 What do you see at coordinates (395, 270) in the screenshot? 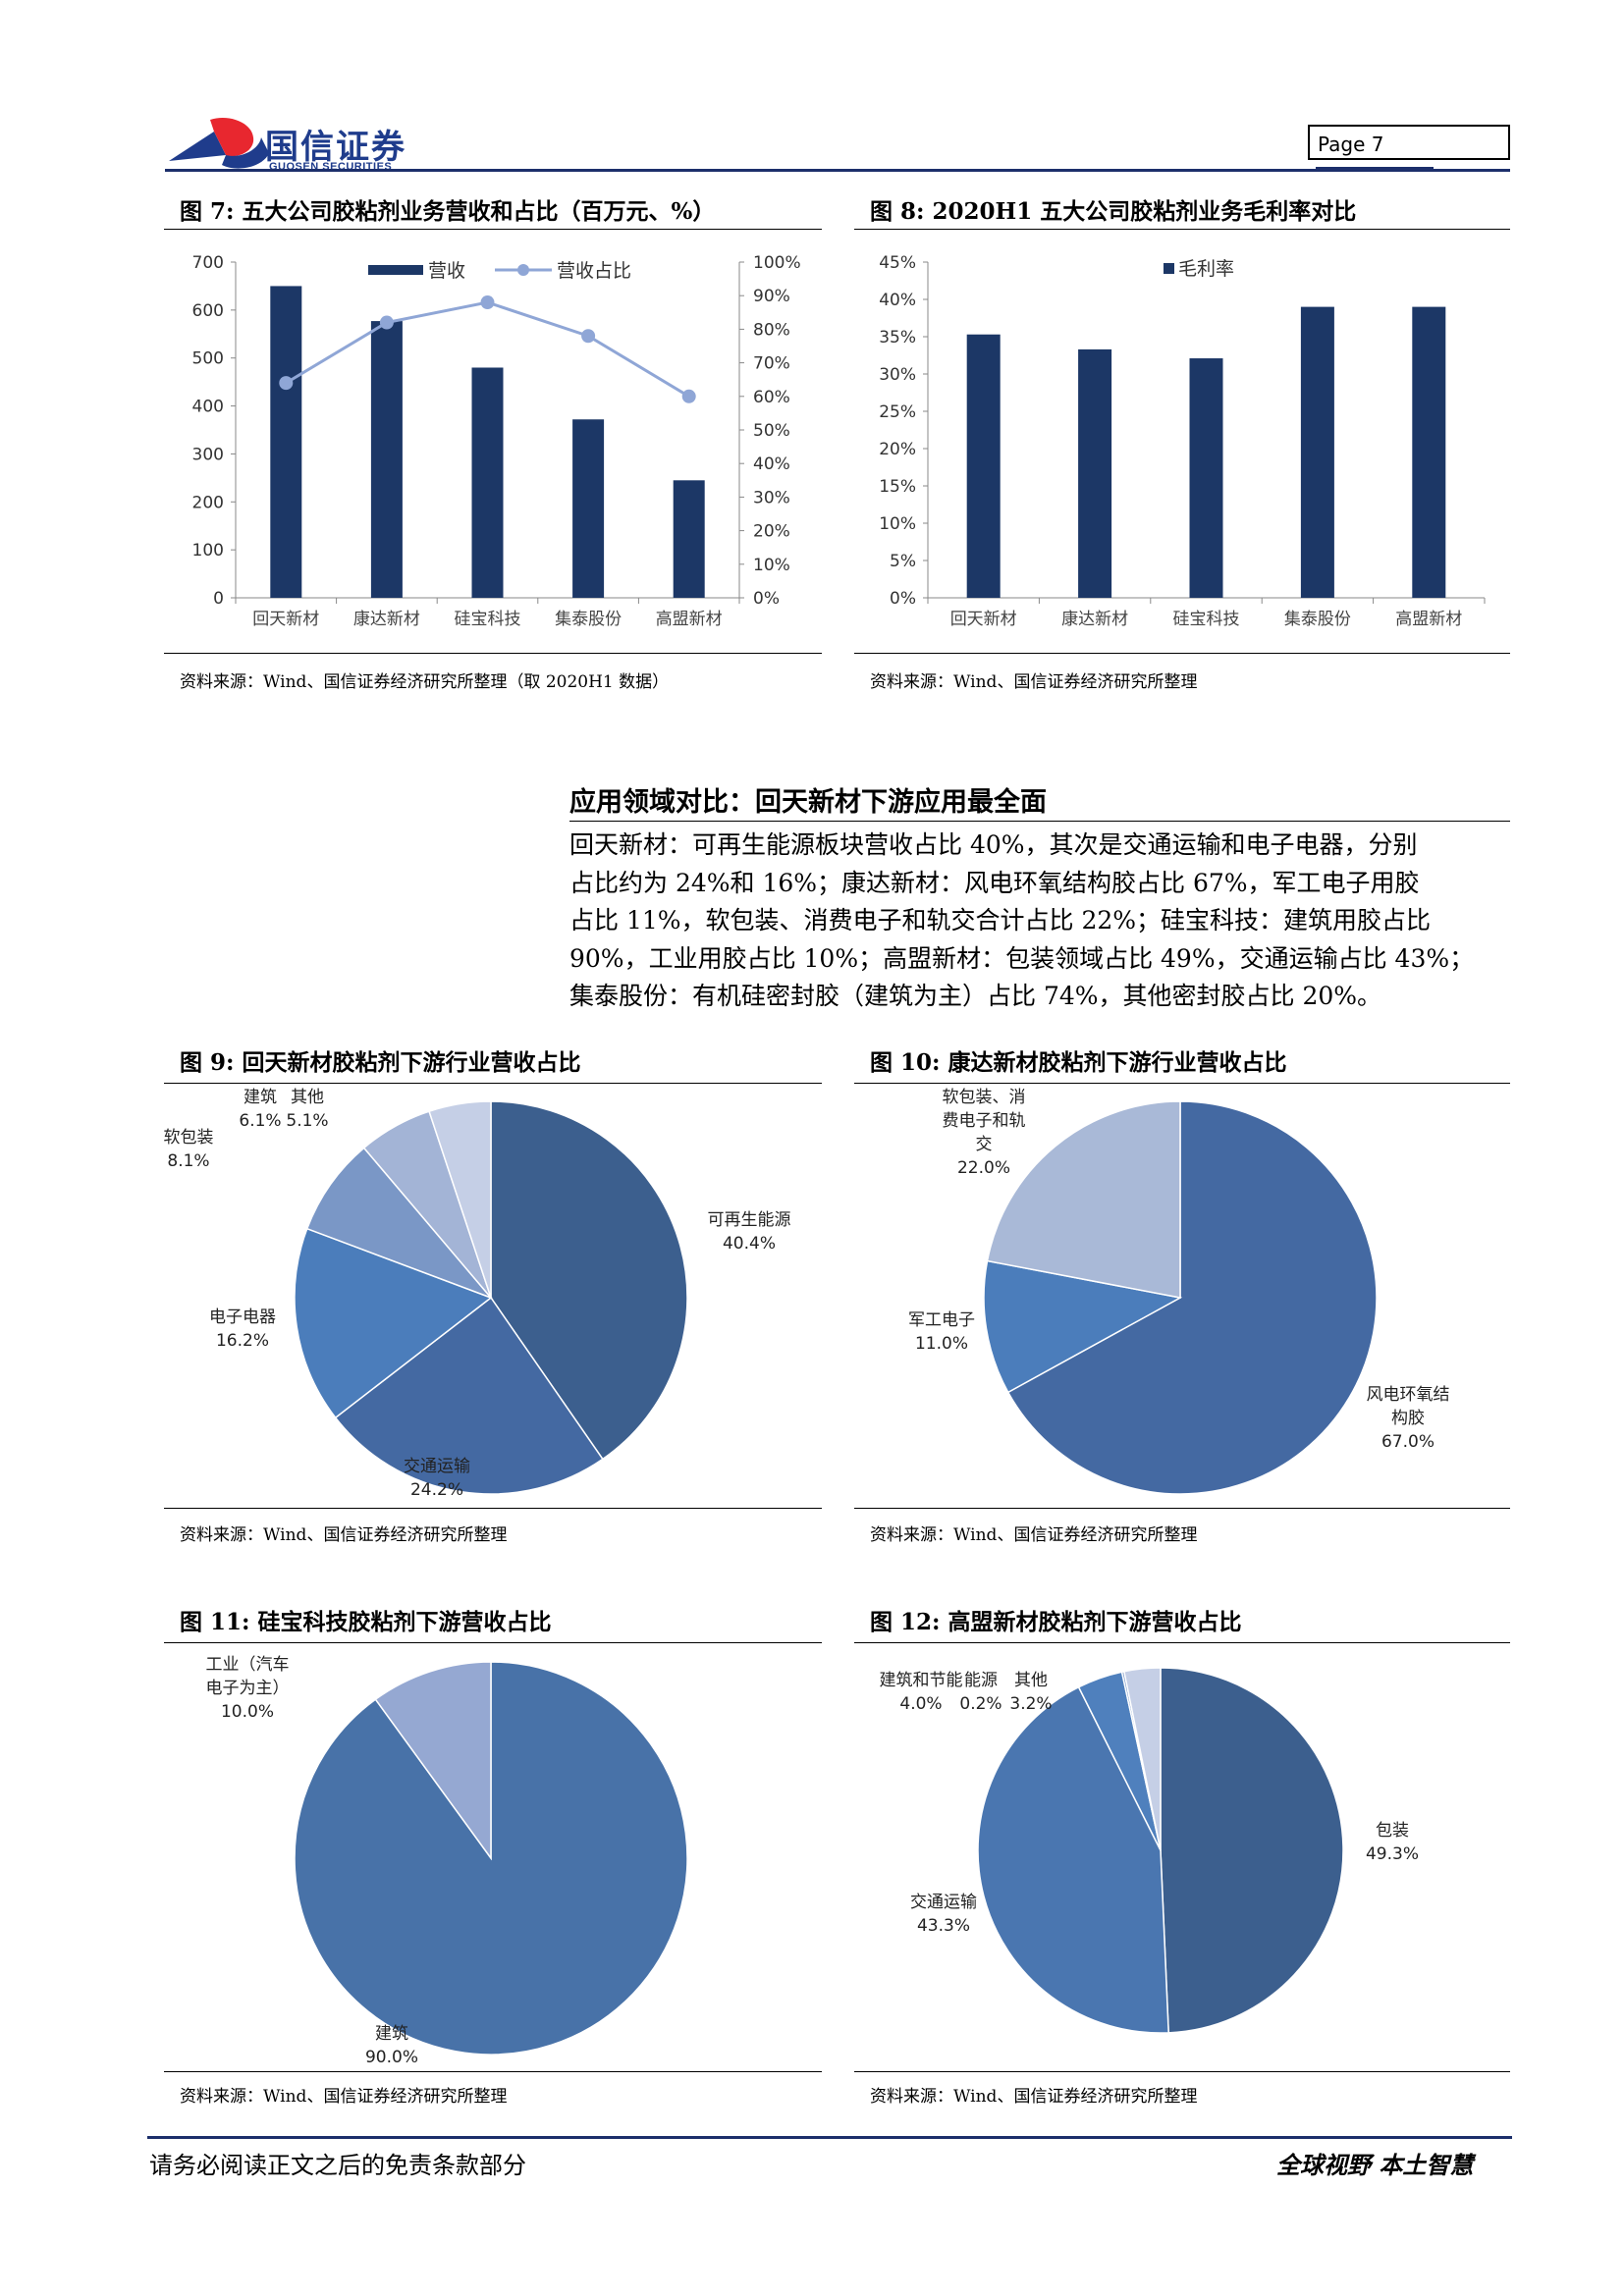
I see `fig7-legend-bar-swatch` at bounding box center [395, 270].